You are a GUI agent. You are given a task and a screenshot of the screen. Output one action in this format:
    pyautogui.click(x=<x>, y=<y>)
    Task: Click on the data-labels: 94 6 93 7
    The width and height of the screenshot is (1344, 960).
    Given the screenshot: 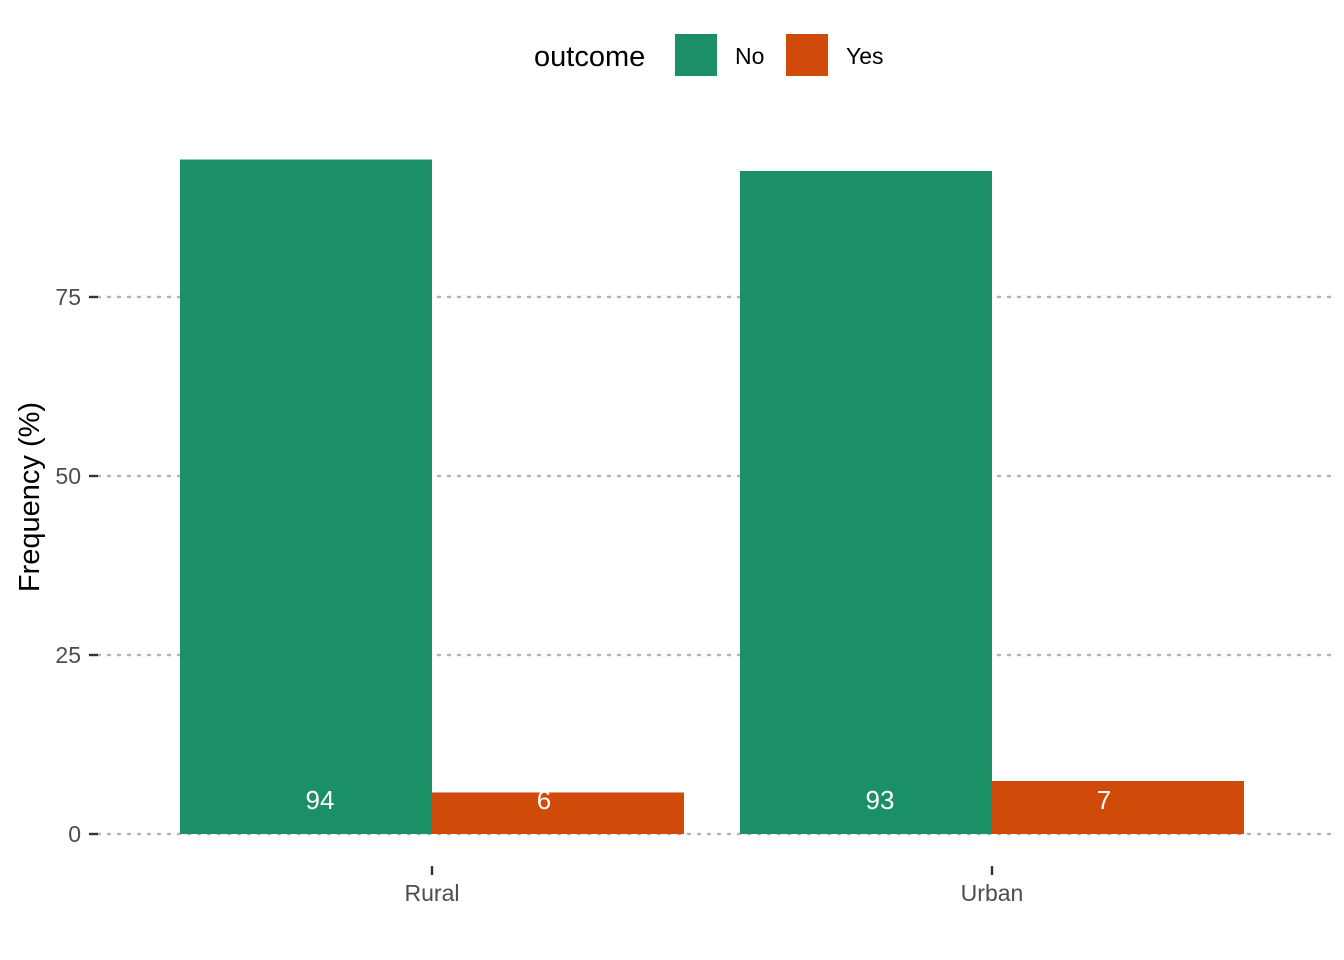 What is the action you would take?
    pyautogui.click(x=709, y=800)
    